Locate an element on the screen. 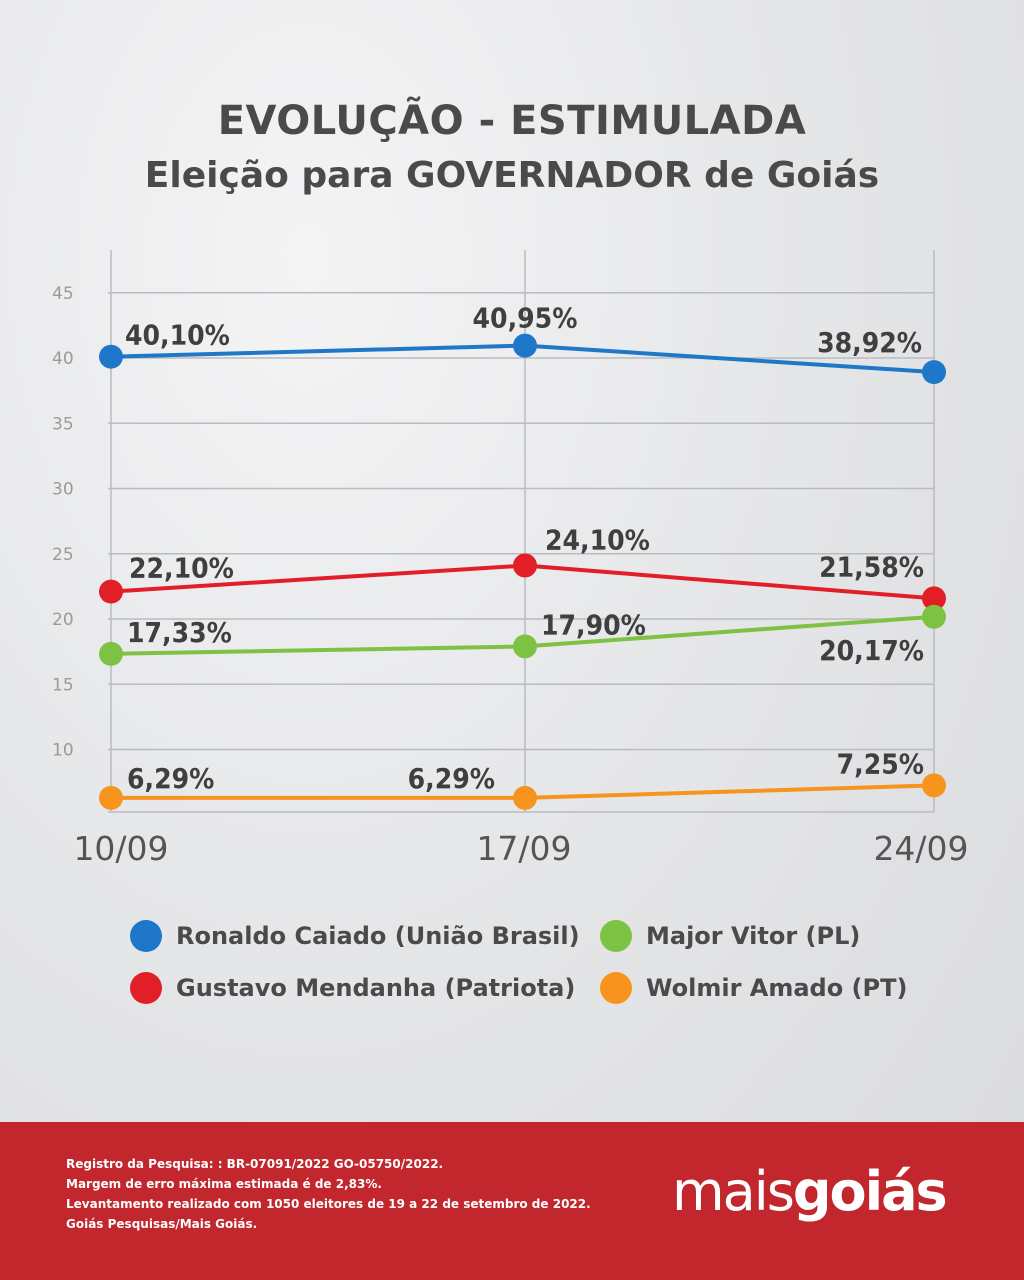 The image size is (1024, 1280). y-tick-label: 30 is located at coordinates (63, 490).